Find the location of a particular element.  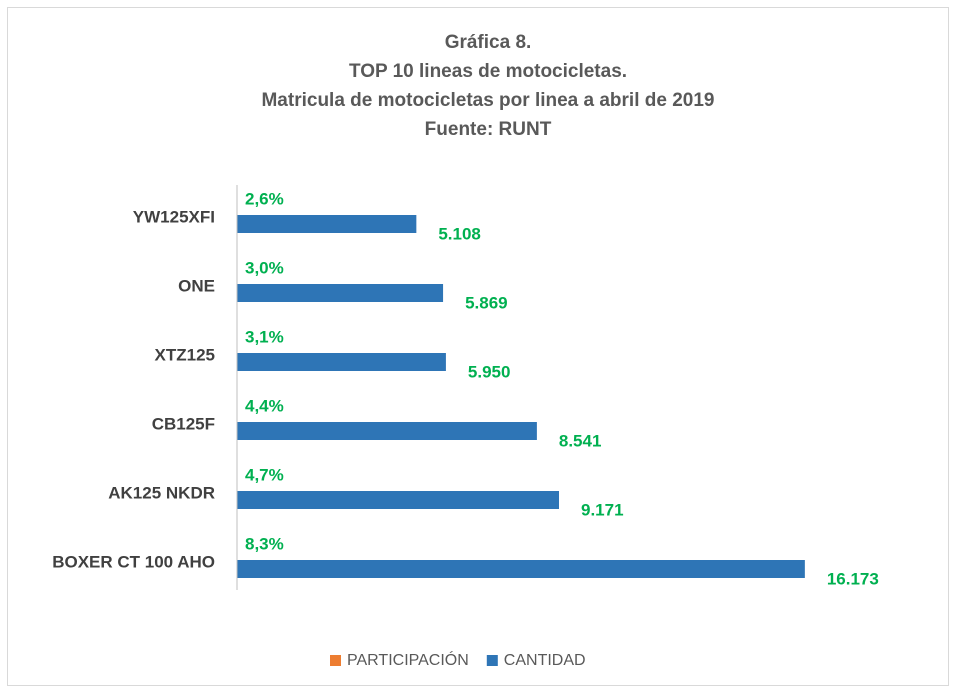

data-label: 8,3% is located at coordinates (264, 543).